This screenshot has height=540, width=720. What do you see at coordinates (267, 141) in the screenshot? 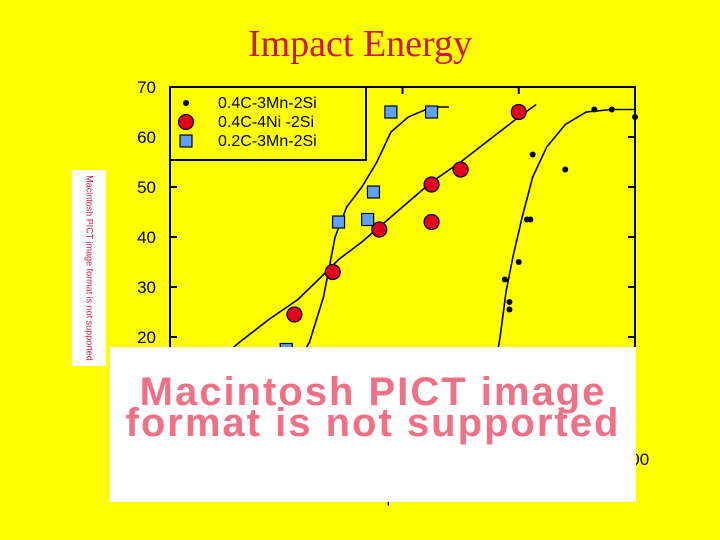
I see `legend-label-3: 0.2C-3Mn-2Si` at bounding box center [267, 141].